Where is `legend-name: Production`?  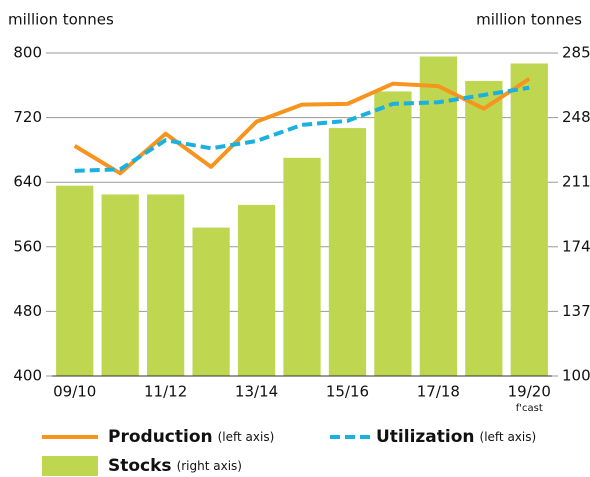
legend-name: Production is located at coordinates (160, 437).